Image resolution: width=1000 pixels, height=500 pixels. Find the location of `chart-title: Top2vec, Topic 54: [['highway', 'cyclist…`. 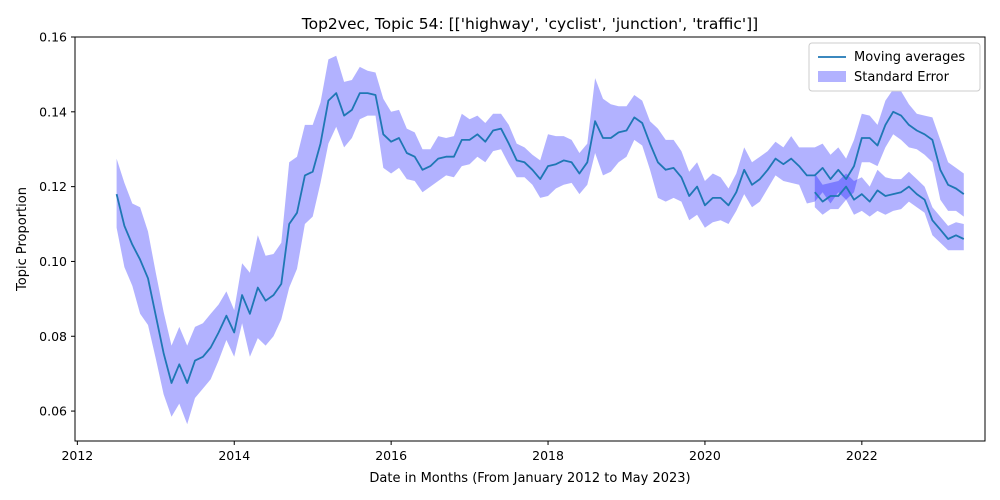

chart-title: Top2vec, Topic 54: [['highway', 'cyclist… is located at coordinates (529, 24).